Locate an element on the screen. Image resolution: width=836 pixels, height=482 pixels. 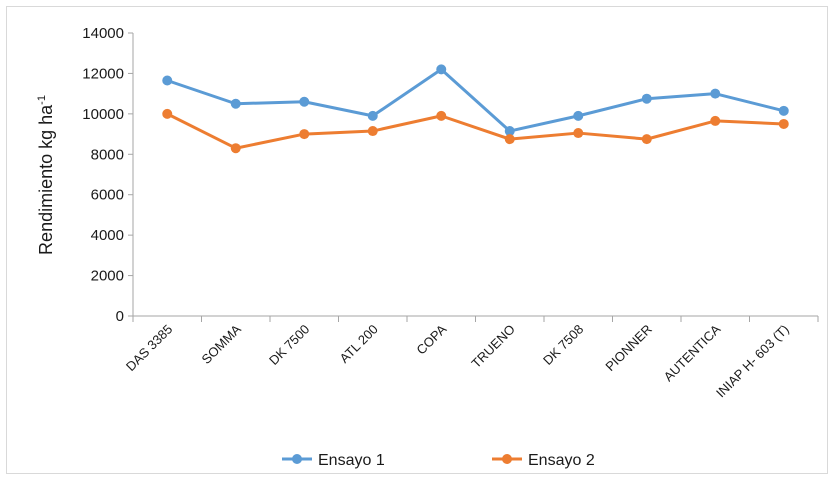
legend: Ensayo 1 Ensayo 2 is located at coordinates (438, 460).